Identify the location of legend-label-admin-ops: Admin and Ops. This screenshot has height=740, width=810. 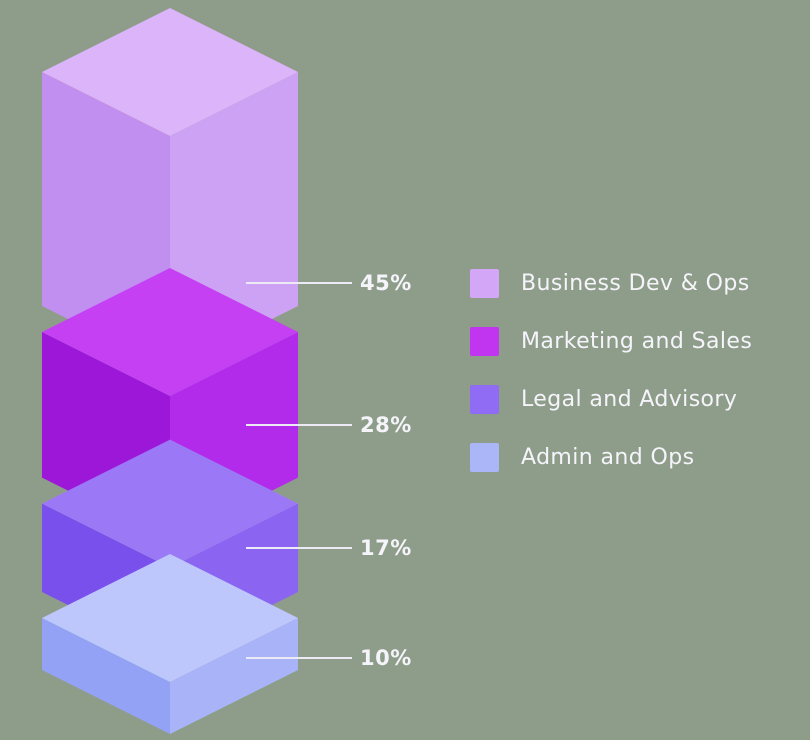
(608, 457).